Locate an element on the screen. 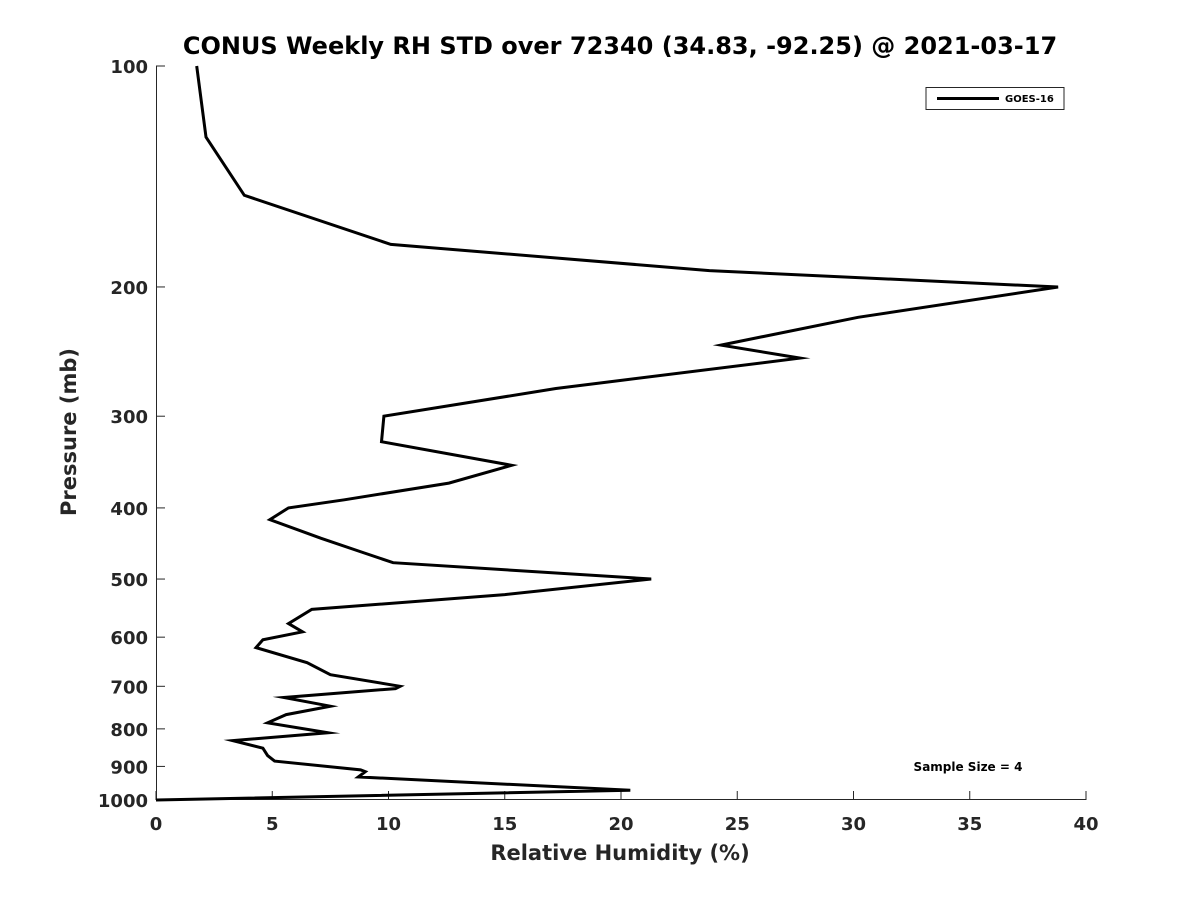  x-tick-label: 30 is located at coordinates (853, 824).